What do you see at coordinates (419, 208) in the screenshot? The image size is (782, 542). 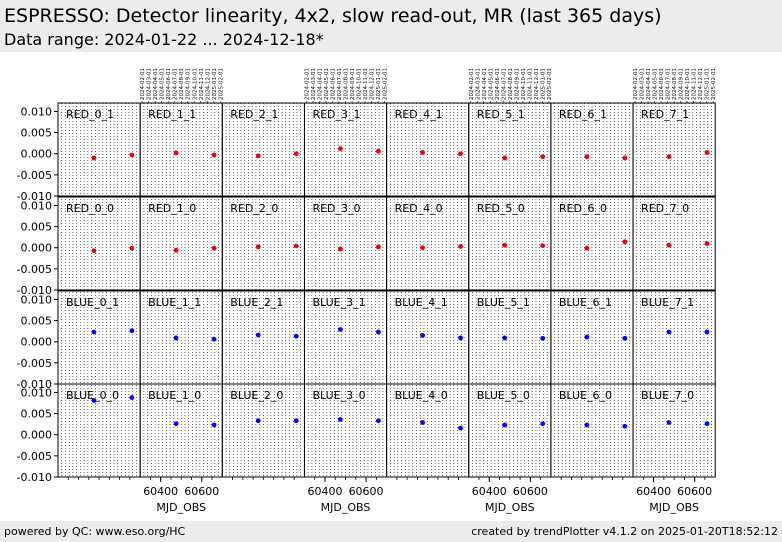 I see `panel-label: RED_4_0` at bounding box center [419, 208].